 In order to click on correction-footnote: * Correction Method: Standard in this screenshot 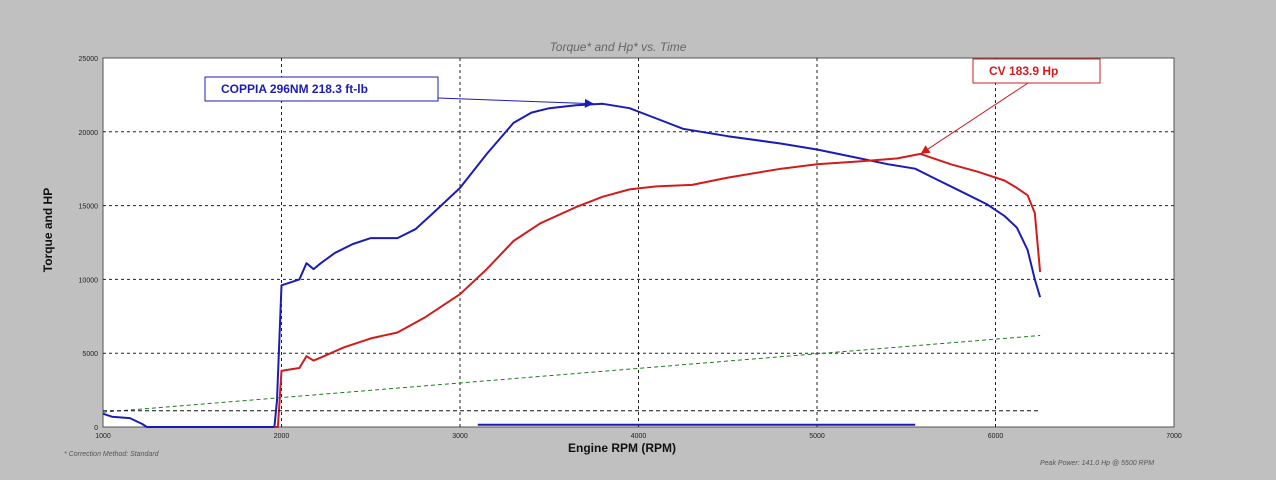, I will do `click(111, 454)`.